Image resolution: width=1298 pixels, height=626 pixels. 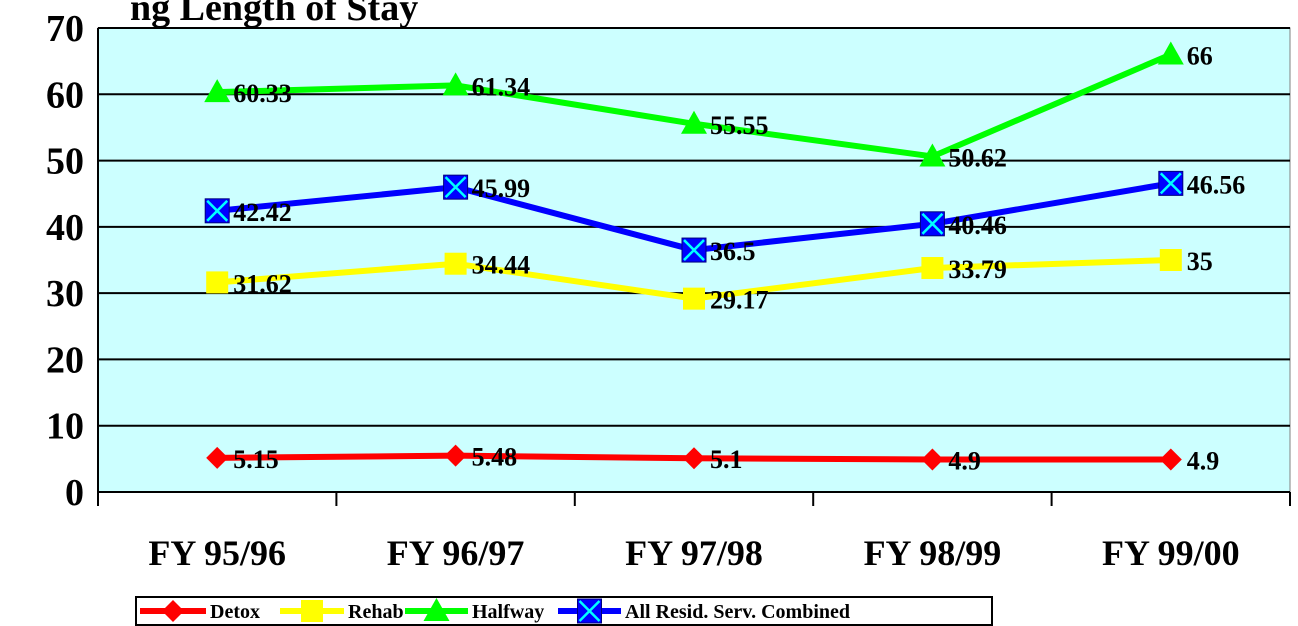 I want to click on data-label: 33.79, so click(x=977, y=269).